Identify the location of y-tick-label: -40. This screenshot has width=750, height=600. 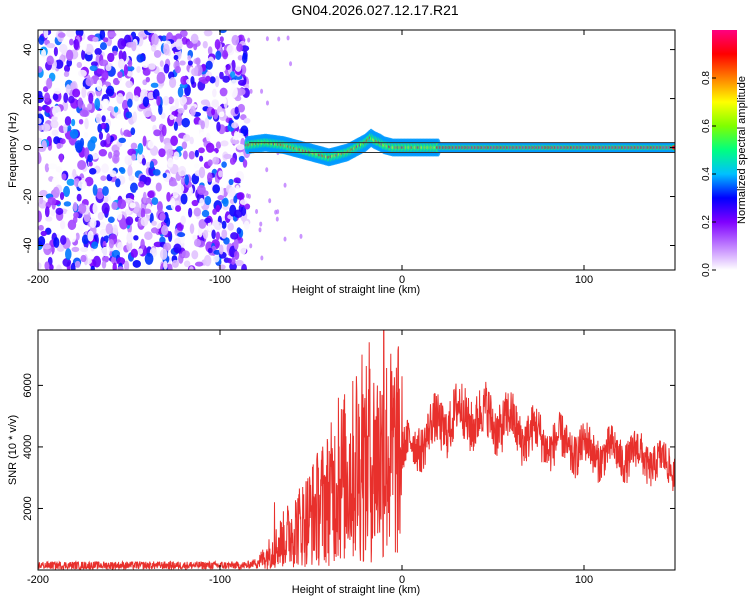
(28, 246).